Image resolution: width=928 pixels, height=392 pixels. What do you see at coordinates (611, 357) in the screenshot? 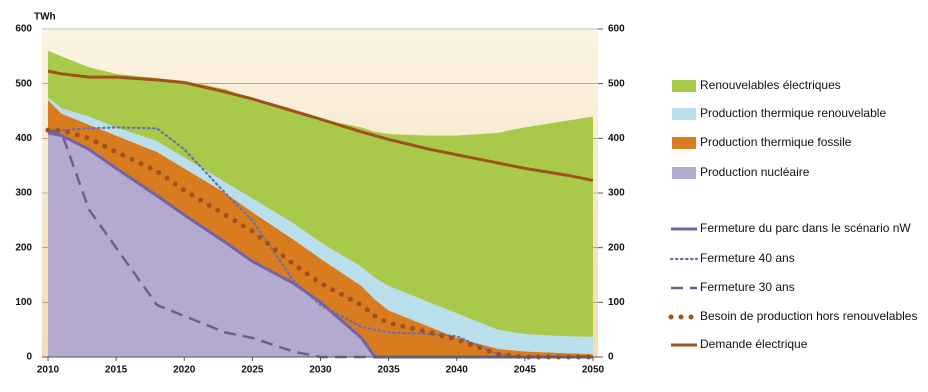
I see `y2-tick-label: 0` at bounding box center [611, 357].